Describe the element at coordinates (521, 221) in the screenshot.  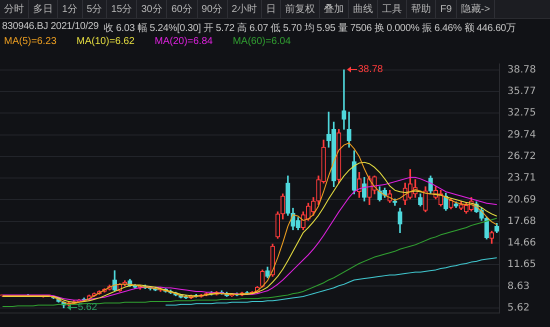
I see `y-tick-label: 17.68` at that location.